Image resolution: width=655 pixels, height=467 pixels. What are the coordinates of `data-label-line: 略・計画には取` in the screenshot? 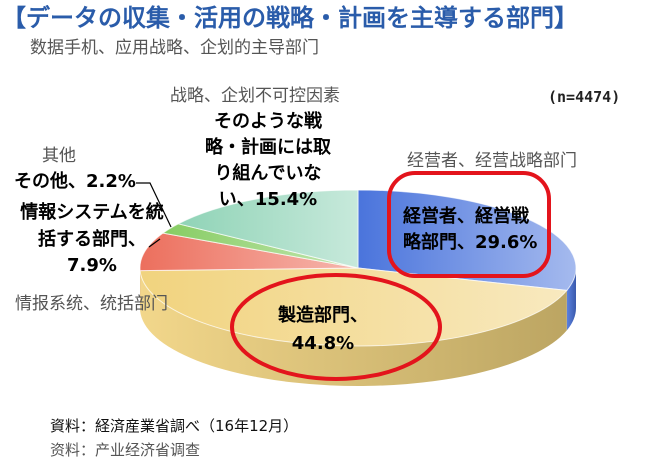 It's located at (268, 147).